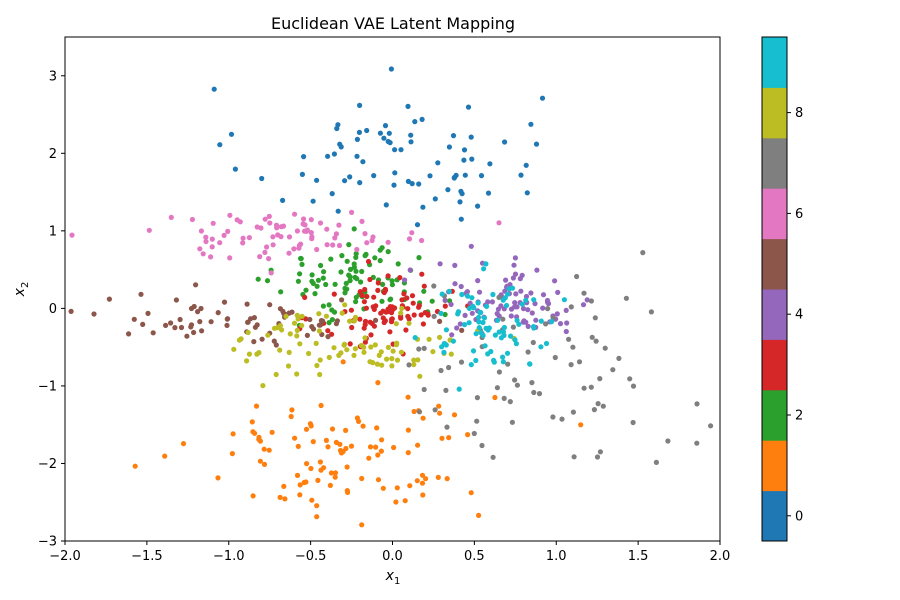  Describe the element at coordinates (147, 556) in the screenshot. I see `x-tick-label: −1.5` at that location.